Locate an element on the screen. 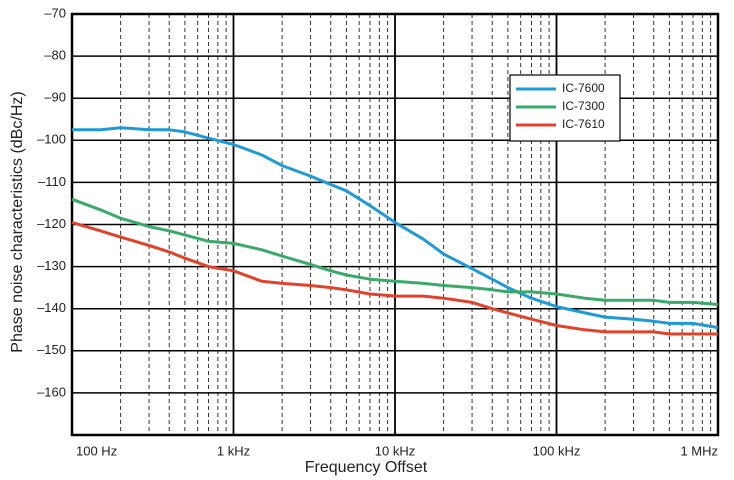 This screenshot has width=734, height=480. y-axis-title: Phase noise characteristics (dBc/Hz) is located at coordinates (17, 221).